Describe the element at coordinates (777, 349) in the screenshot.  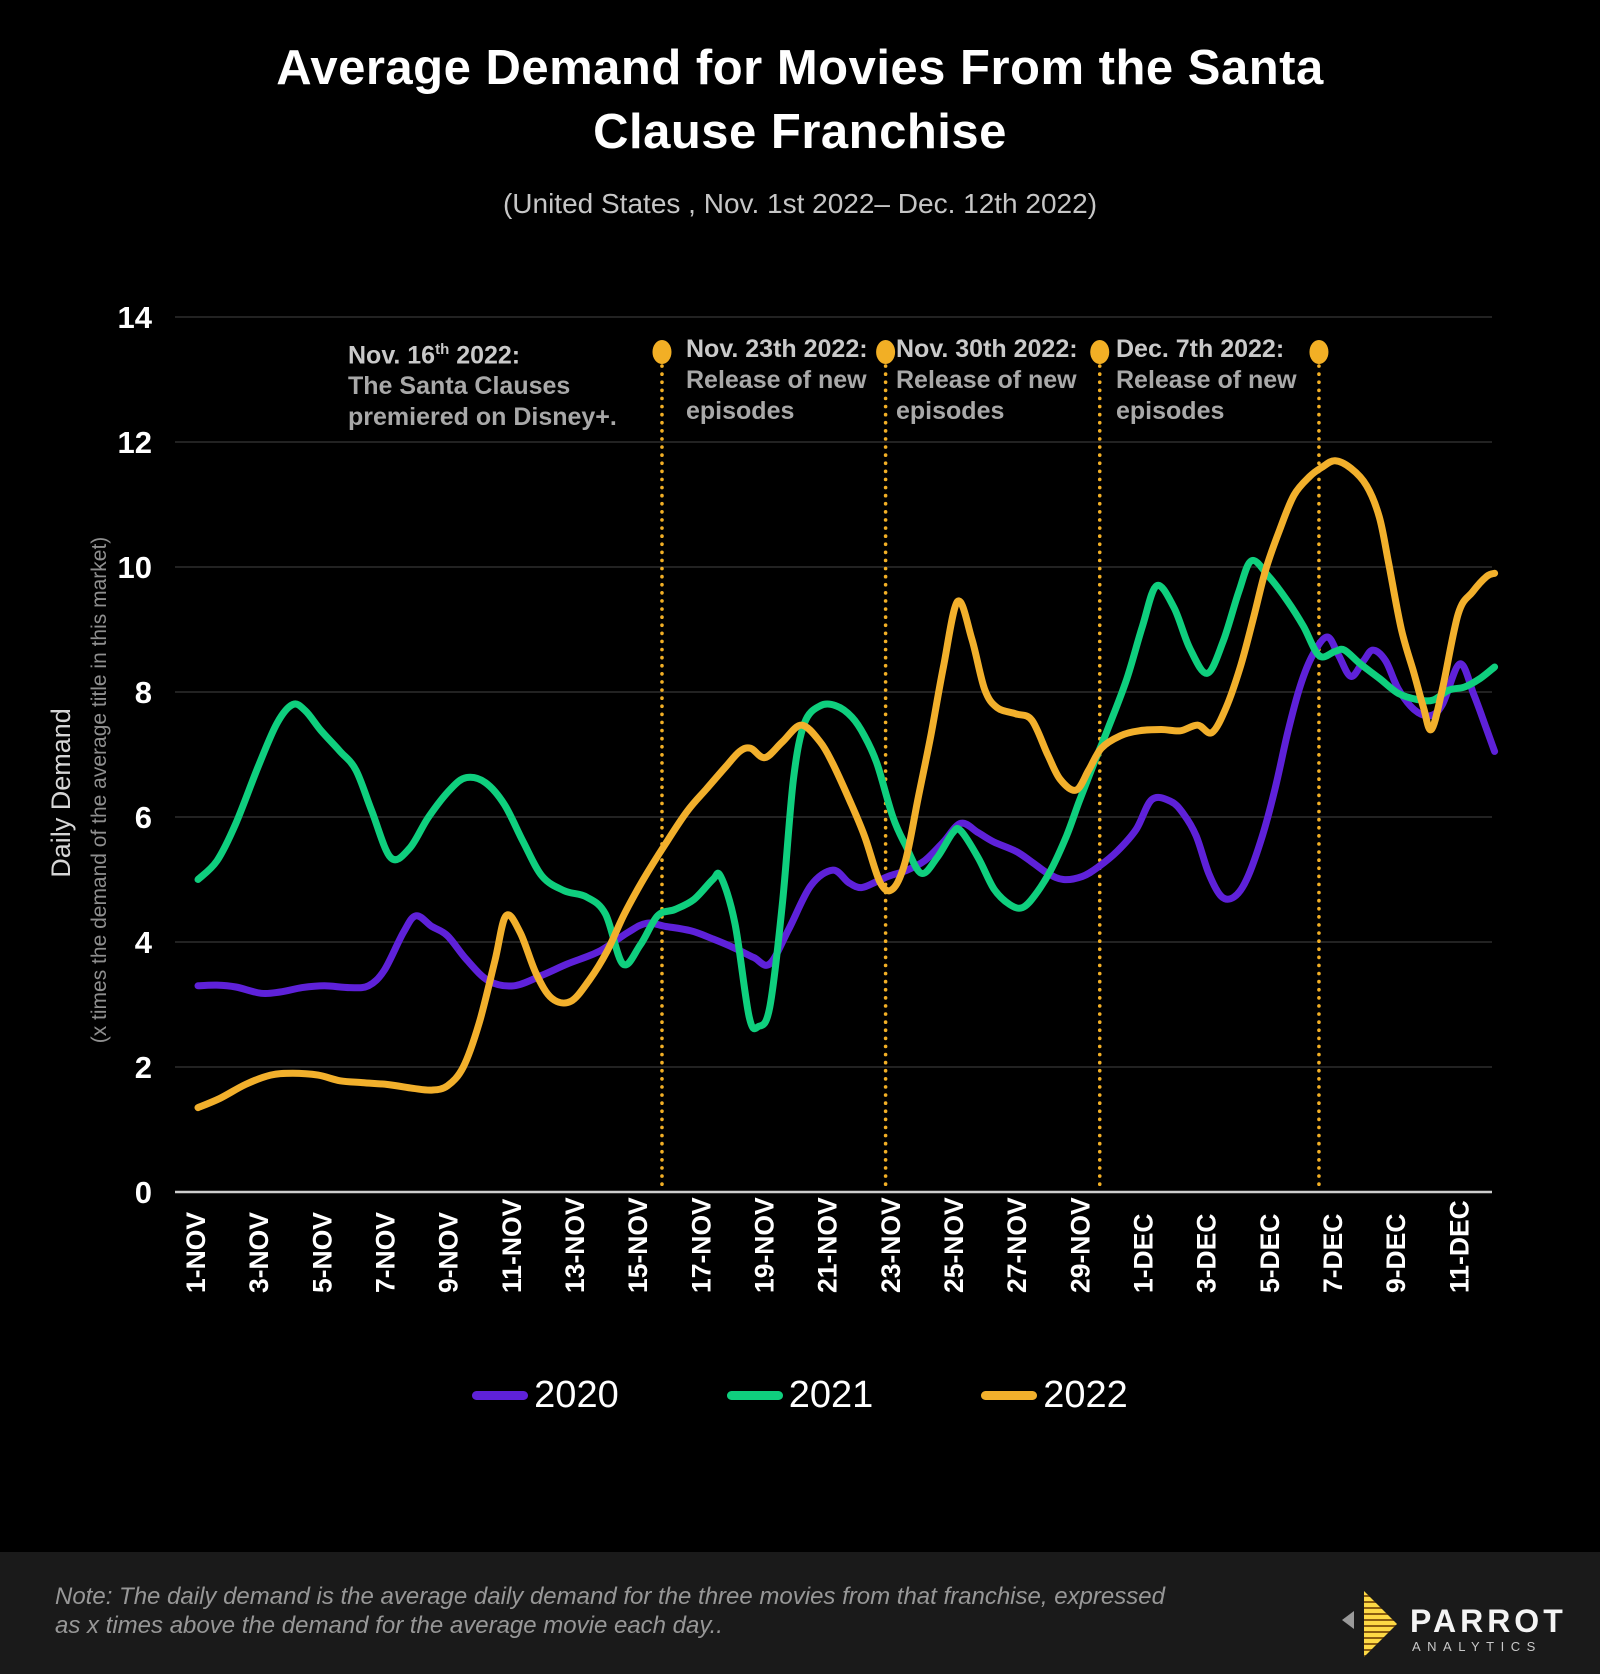
I see `annotation-date: Nov. 23th 2022:` at that location.